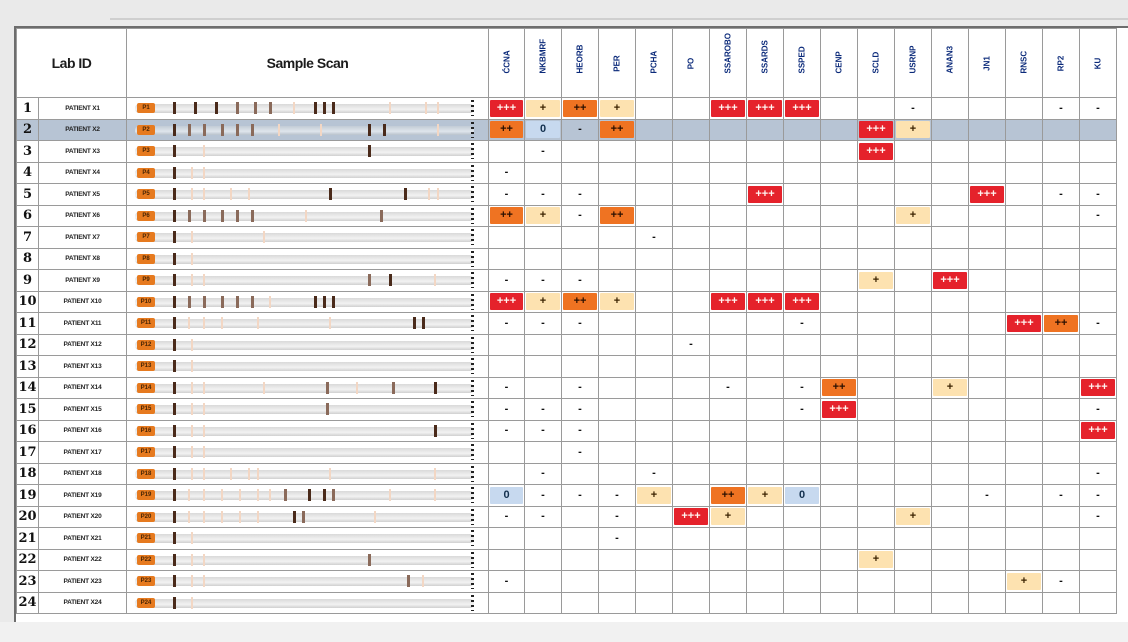 The width and height of the screenshot is (1128, 642). I want to click on sample-scan-cell: P15, so click(307, 409).